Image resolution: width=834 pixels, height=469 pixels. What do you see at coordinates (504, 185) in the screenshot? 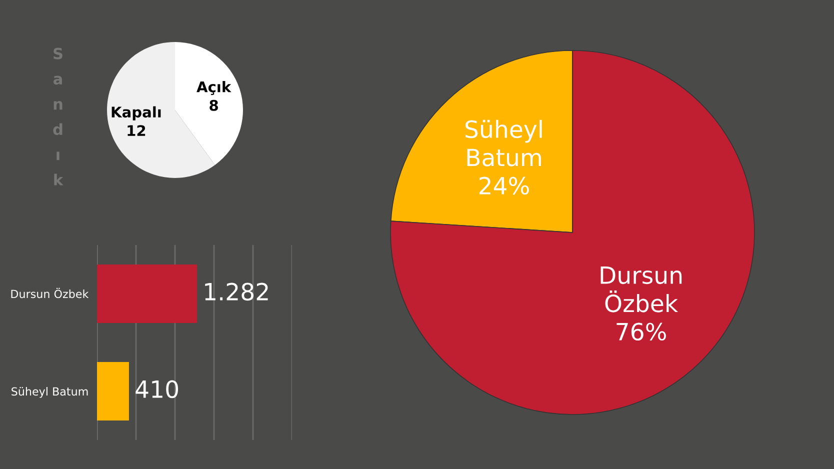
I see `data-label: 24%` at bounding box center [504, 185].